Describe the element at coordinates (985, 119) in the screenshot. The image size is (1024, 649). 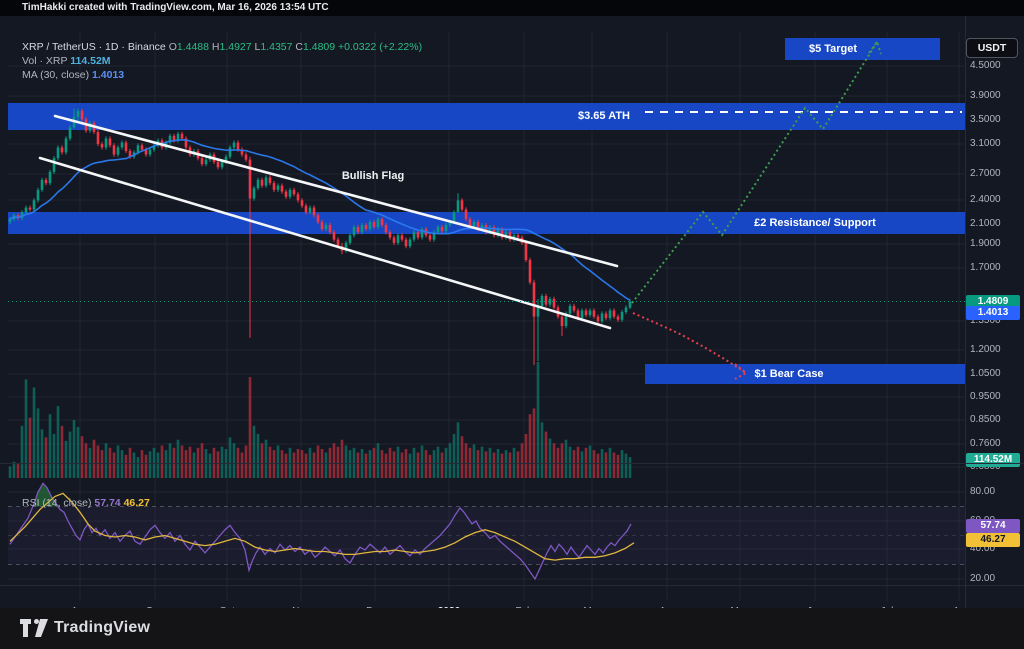
I see `price-tick-label: 3.5000` at that location.